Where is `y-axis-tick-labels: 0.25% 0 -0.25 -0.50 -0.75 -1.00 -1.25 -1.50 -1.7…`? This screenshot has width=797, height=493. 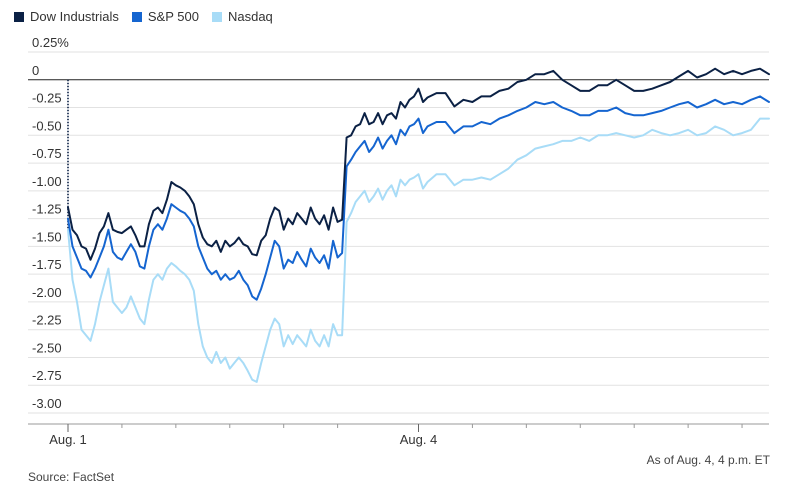
y-axis-tick-labels: 0.25% 0 -0.25 -0.50 -0.75 -1.00 -1.25 -1.50 -1.7… is located at coordinates (50, 223).